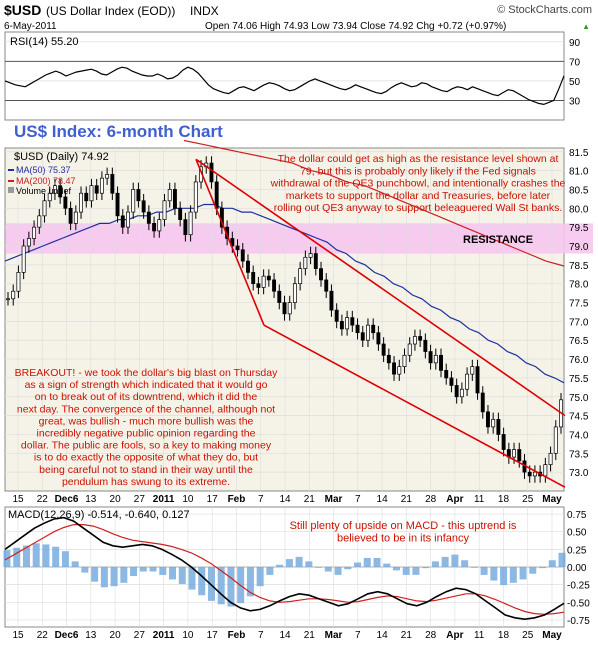 The image size is (598, 646). I want to click on macd-legend: MACD(12,26,9) -0.514, -0.640, 0.127, so click(99, 515).